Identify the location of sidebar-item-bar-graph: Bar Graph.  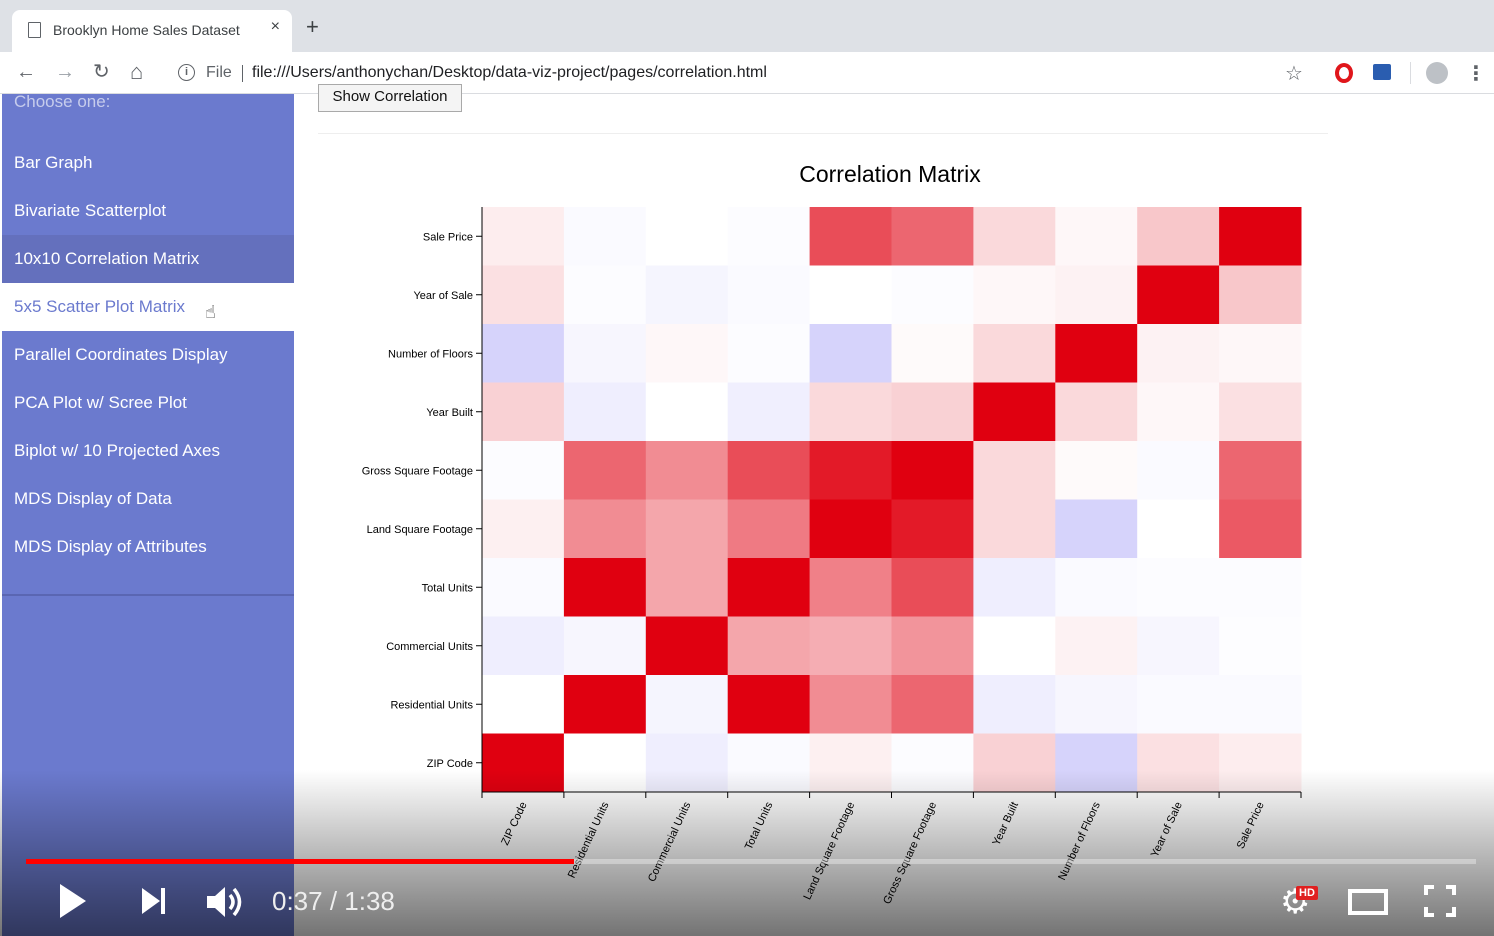
(53, 162).